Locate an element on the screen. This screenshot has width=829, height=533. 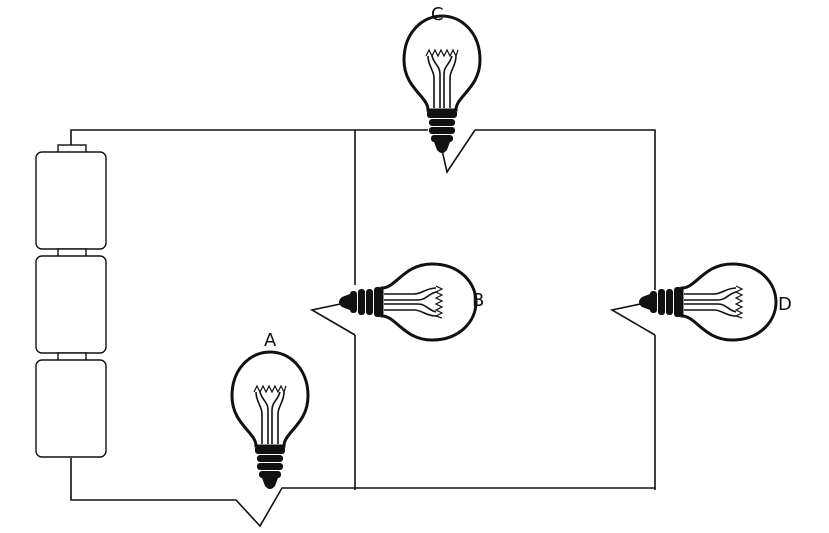
bulb-d is located at coordinates (707, 302).